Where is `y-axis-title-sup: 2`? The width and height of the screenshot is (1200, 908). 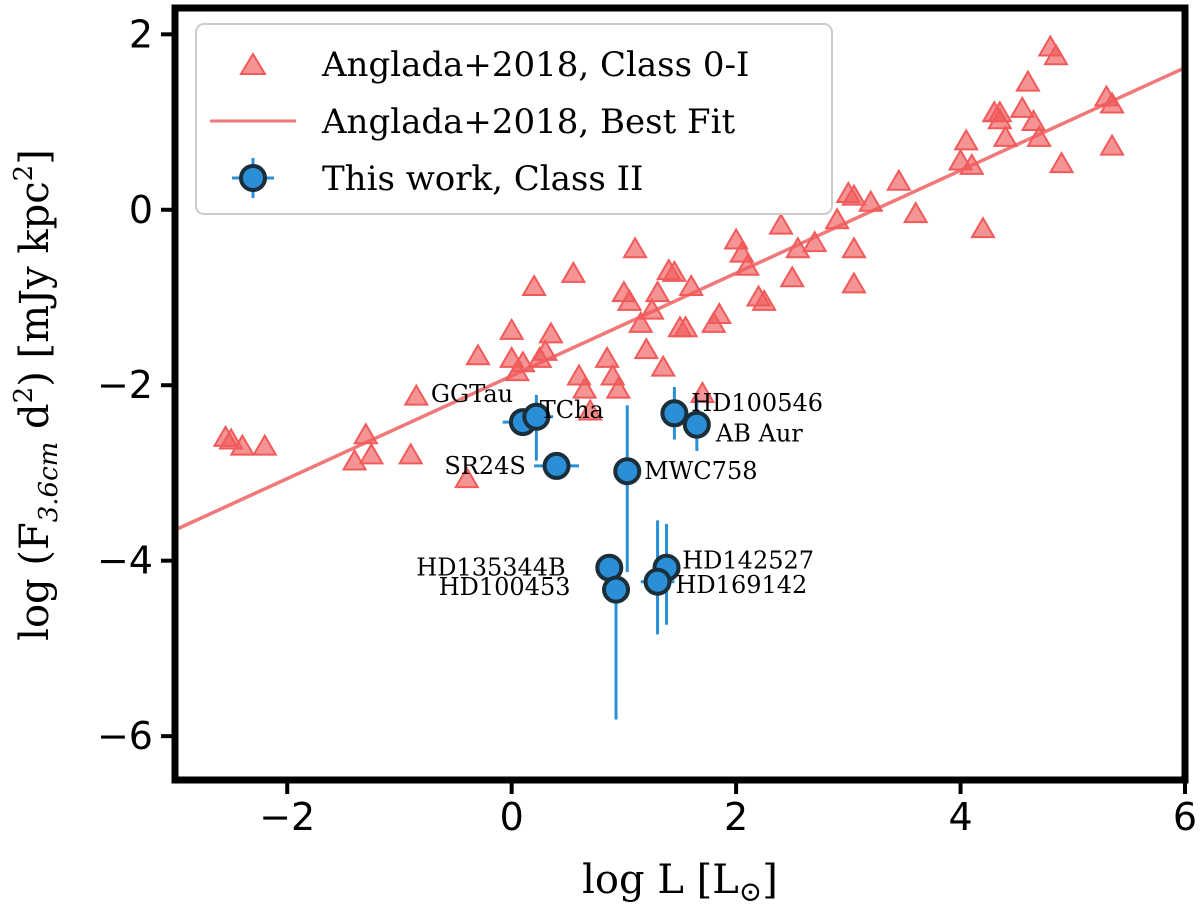 y-axis-title-sup: 2 is located at coordinates (24, 395).